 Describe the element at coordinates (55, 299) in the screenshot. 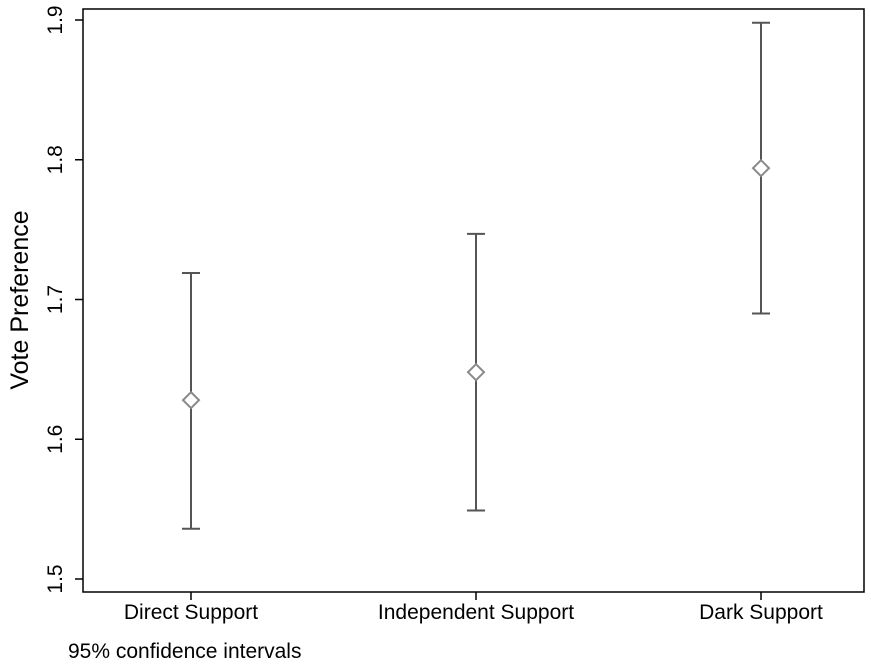

I see `y-tick-label: 1.7` at that location.